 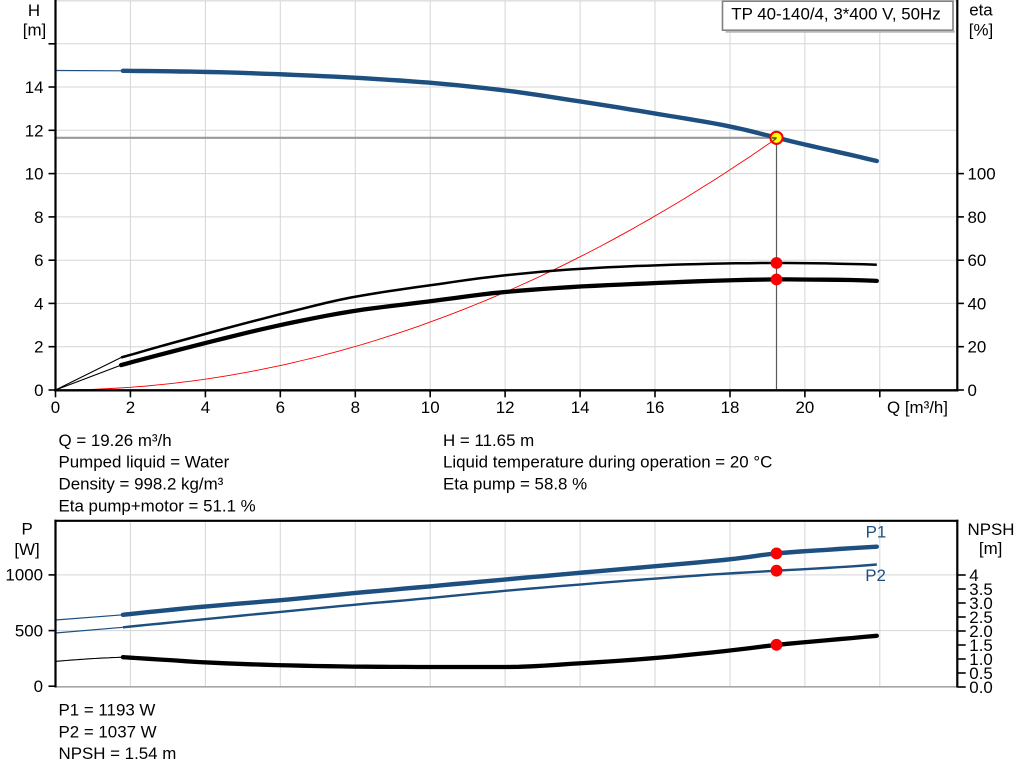 I want to click on svg-text: Eta pump = 58.8 %, so click(x=515, y=484).